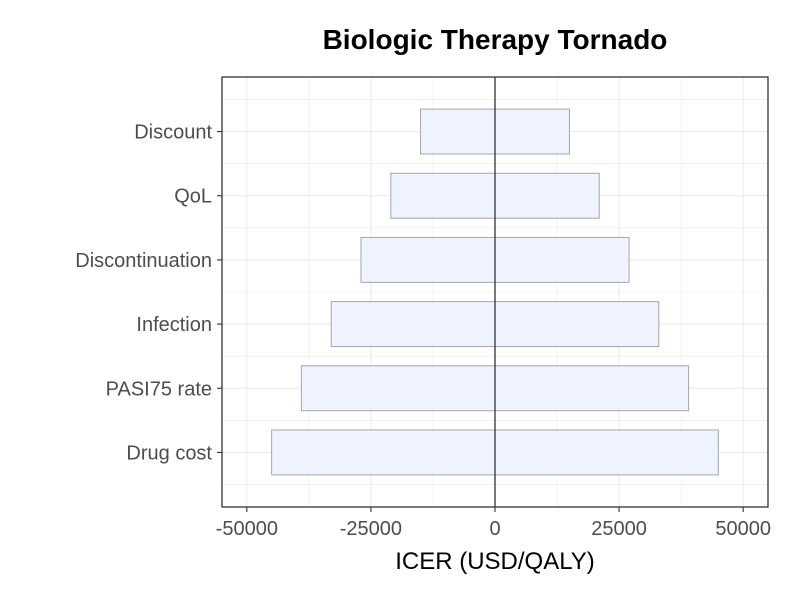 The image size is (800, 600). What do you see at coordinates (174, 325) in the screenshot?
I see `y-tick-label: Infection` at bounding box center [174, 325].